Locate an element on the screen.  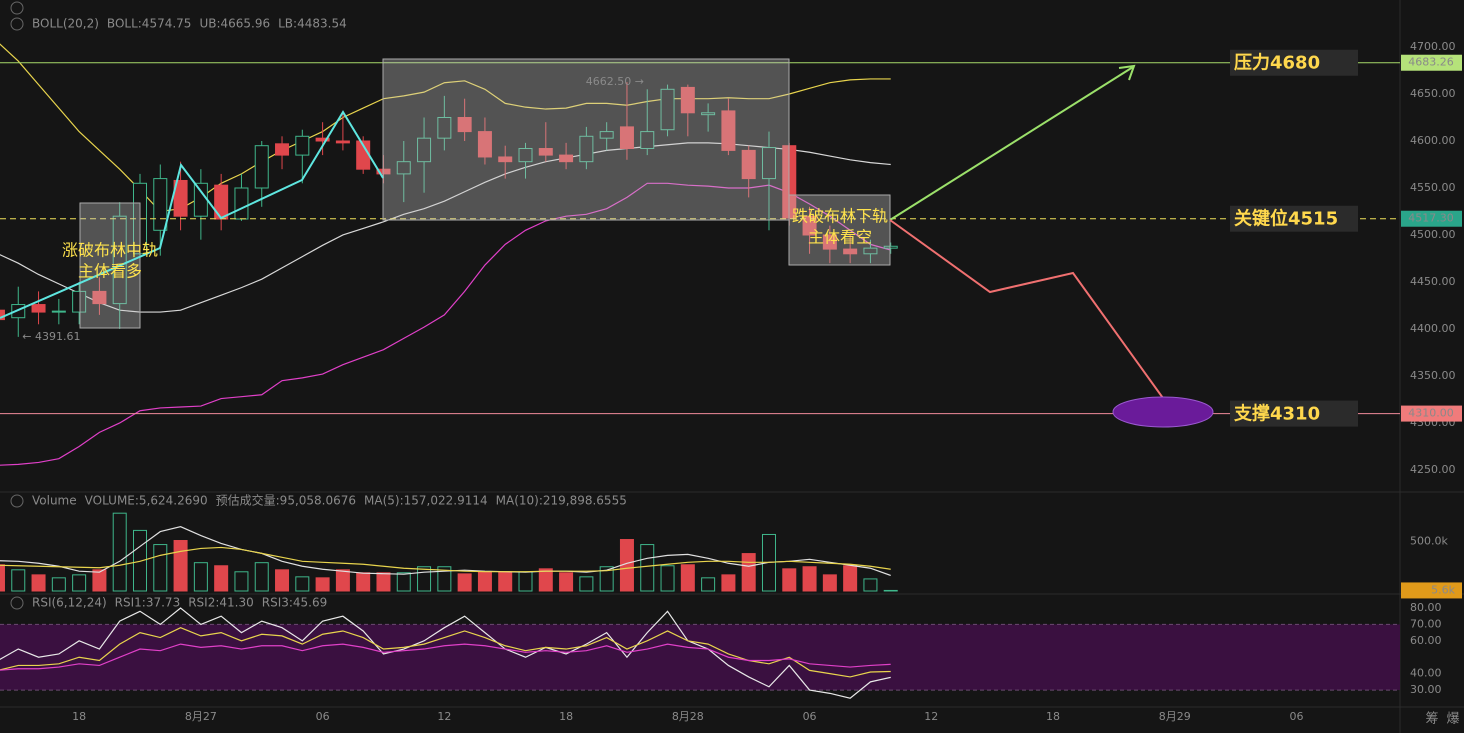
current-tag is located at coordinates (1431, 590).